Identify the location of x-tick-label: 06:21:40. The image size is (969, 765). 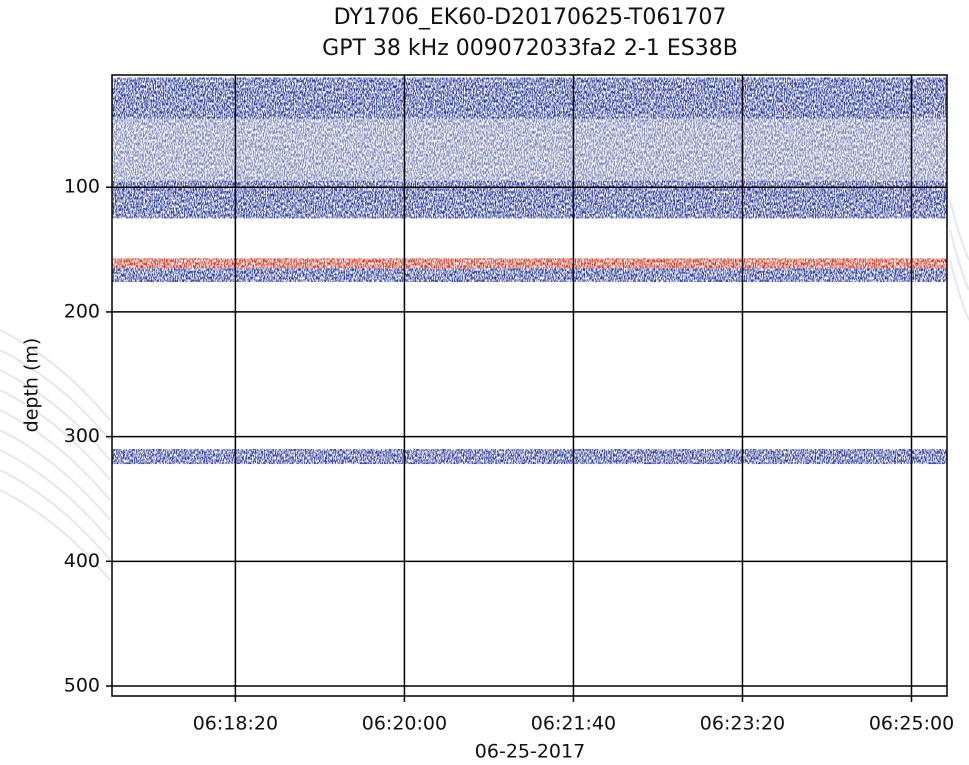
(573, 724).